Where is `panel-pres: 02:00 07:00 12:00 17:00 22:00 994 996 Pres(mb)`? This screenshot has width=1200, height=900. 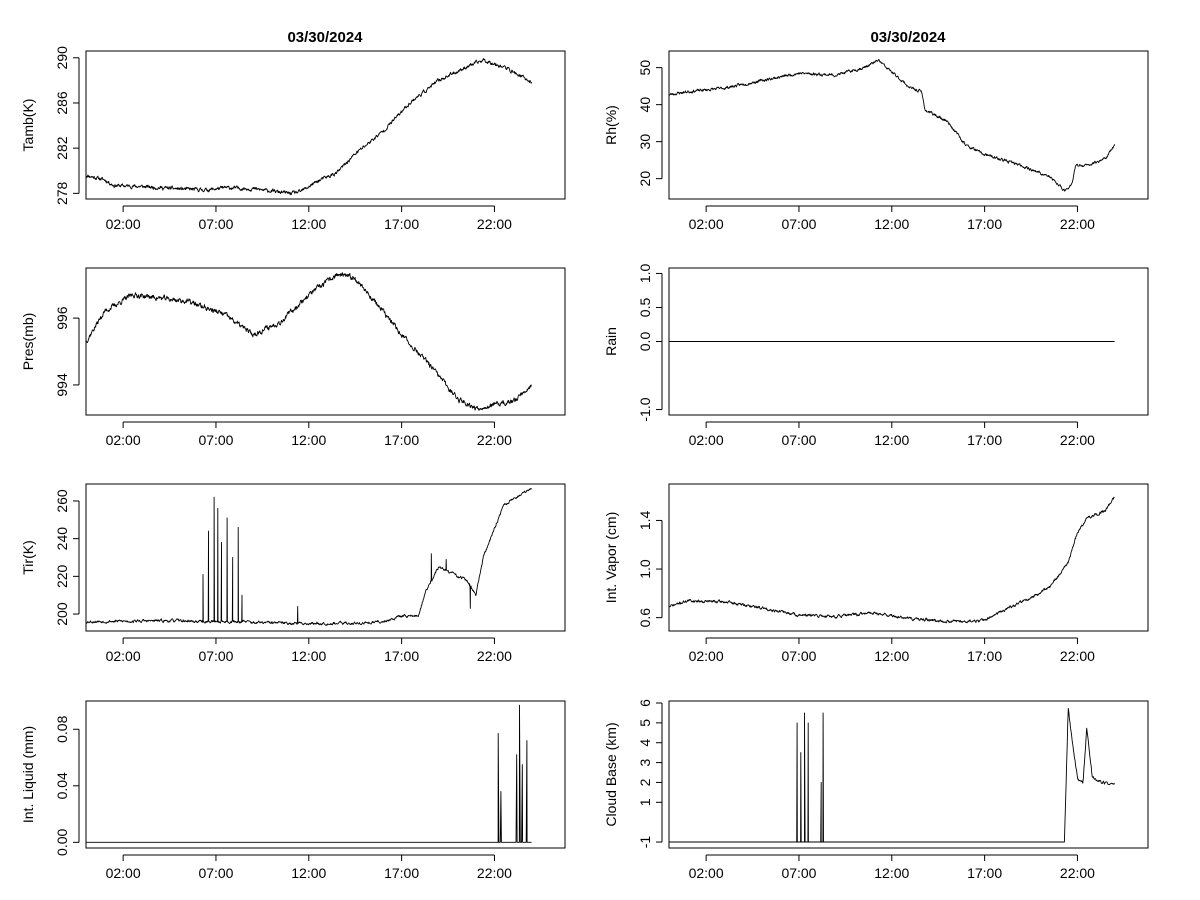 panel-pres: 02:00 07:00 12:00 17:00 22:00 994 996 Pres(mb) is located at coordinates (293, 357).